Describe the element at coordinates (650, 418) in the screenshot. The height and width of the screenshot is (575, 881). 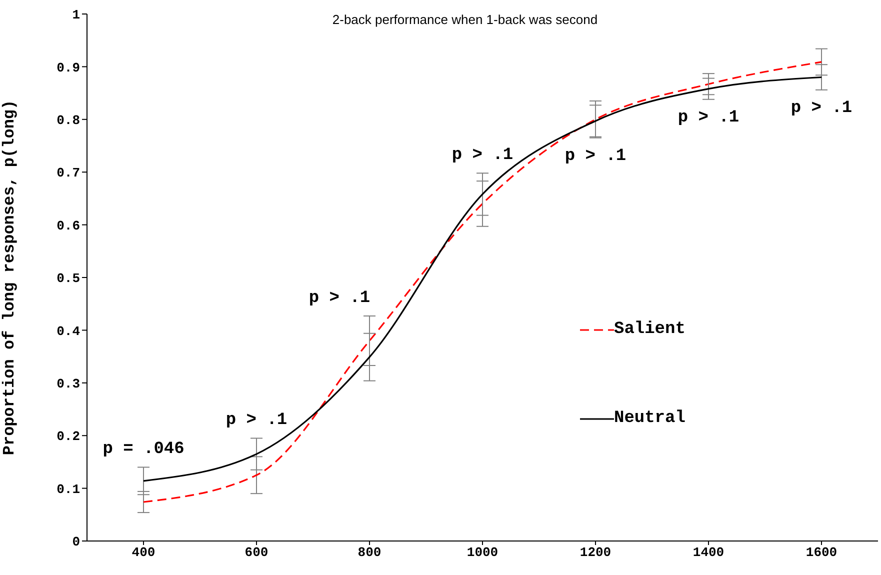
I see `legend-label: Neutral` at that location.